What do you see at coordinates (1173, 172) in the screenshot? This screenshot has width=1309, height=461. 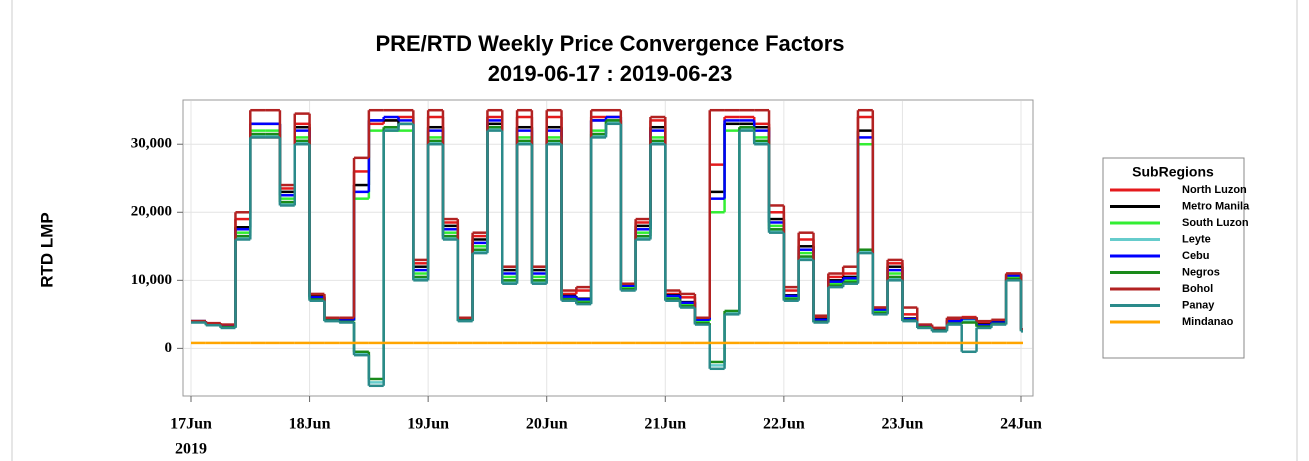 I see `legend-title: SubRegions` at bounding box center [1173, 172].